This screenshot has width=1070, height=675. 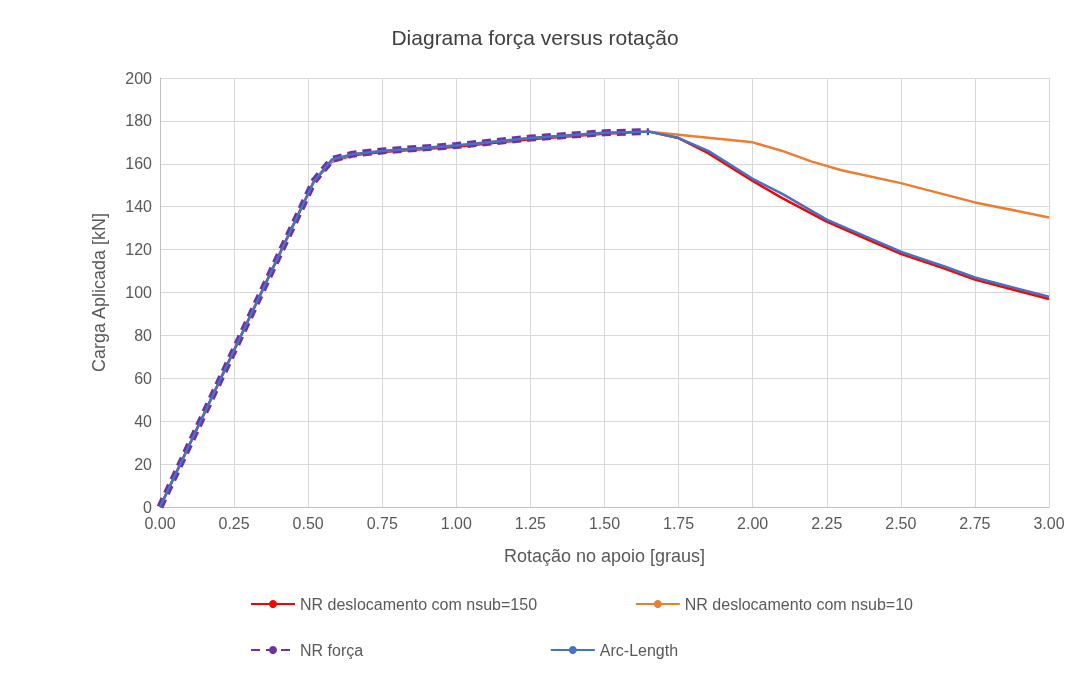 I want to click on y-tick-label: 160, so click(x=139, y=164).